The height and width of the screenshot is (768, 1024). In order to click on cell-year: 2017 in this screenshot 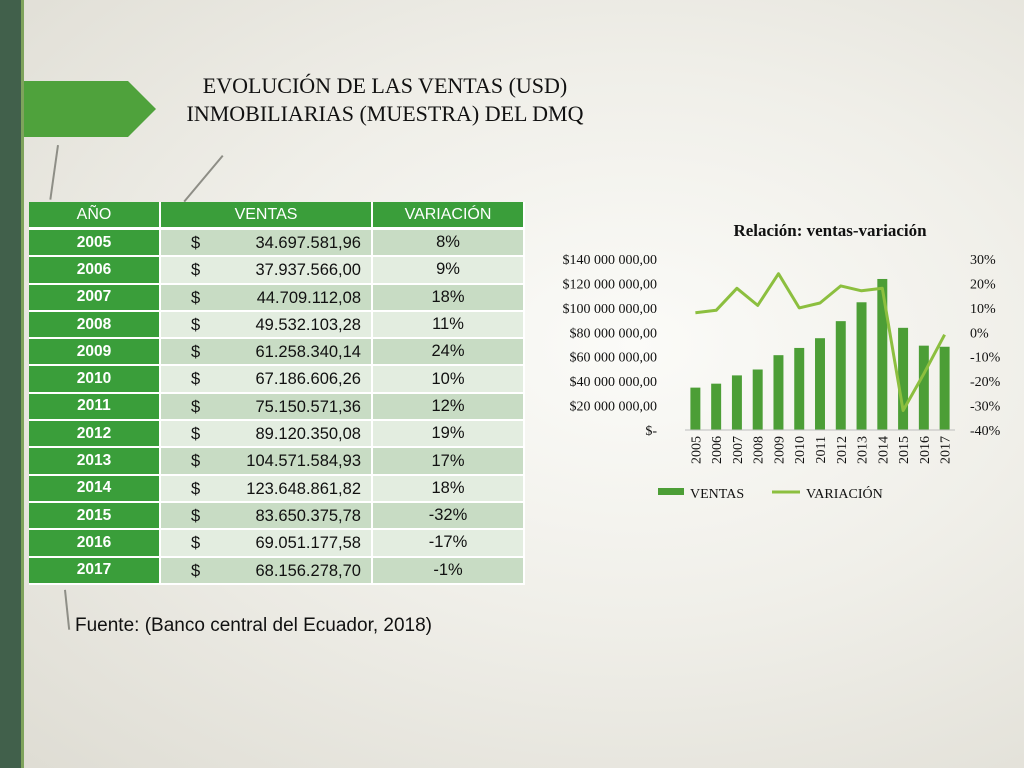, I will do `click(95, 571)`.